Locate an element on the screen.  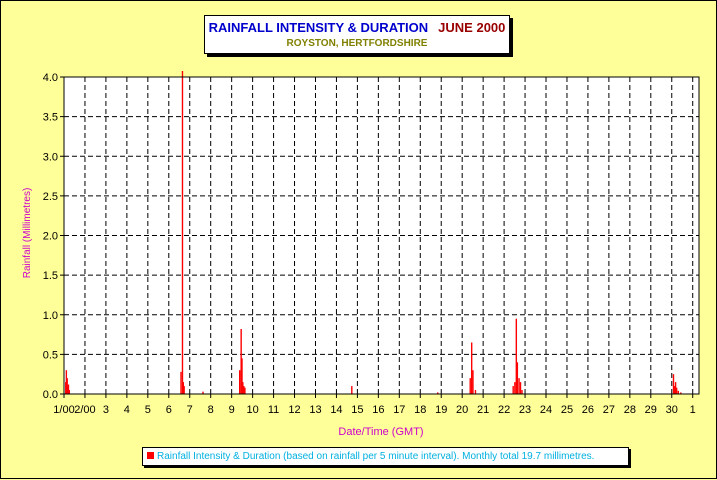
x-tick-label: 24 is located at coordinates (546, 410).